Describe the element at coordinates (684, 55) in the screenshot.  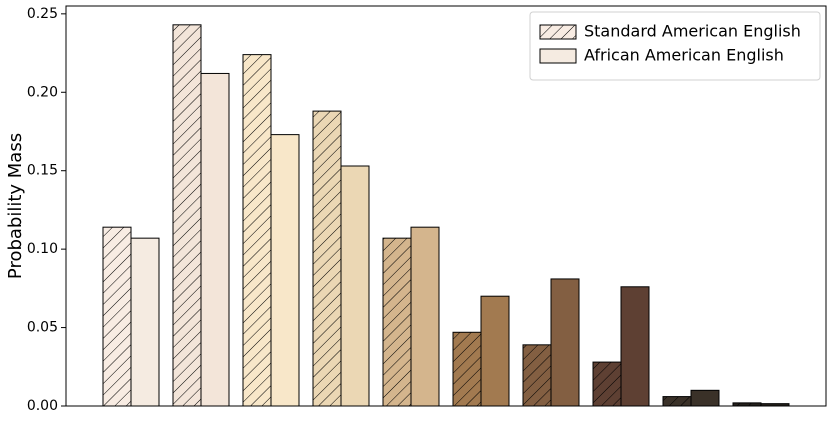
I see `legend-label: African American English` at that location.